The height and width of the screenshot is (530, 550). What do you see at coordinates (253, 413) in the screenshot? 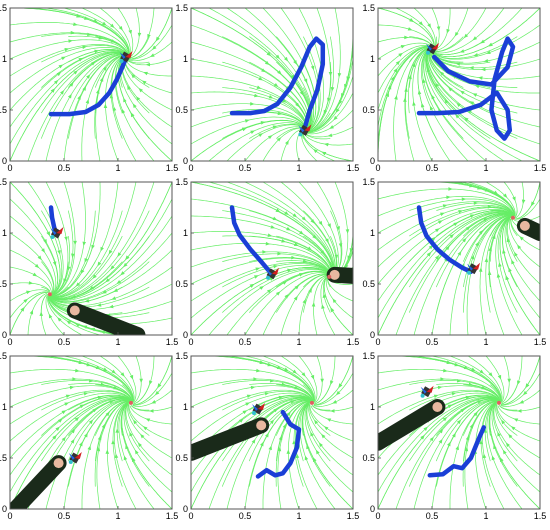
I see `robot-joint` at bounding box center [253, 413].